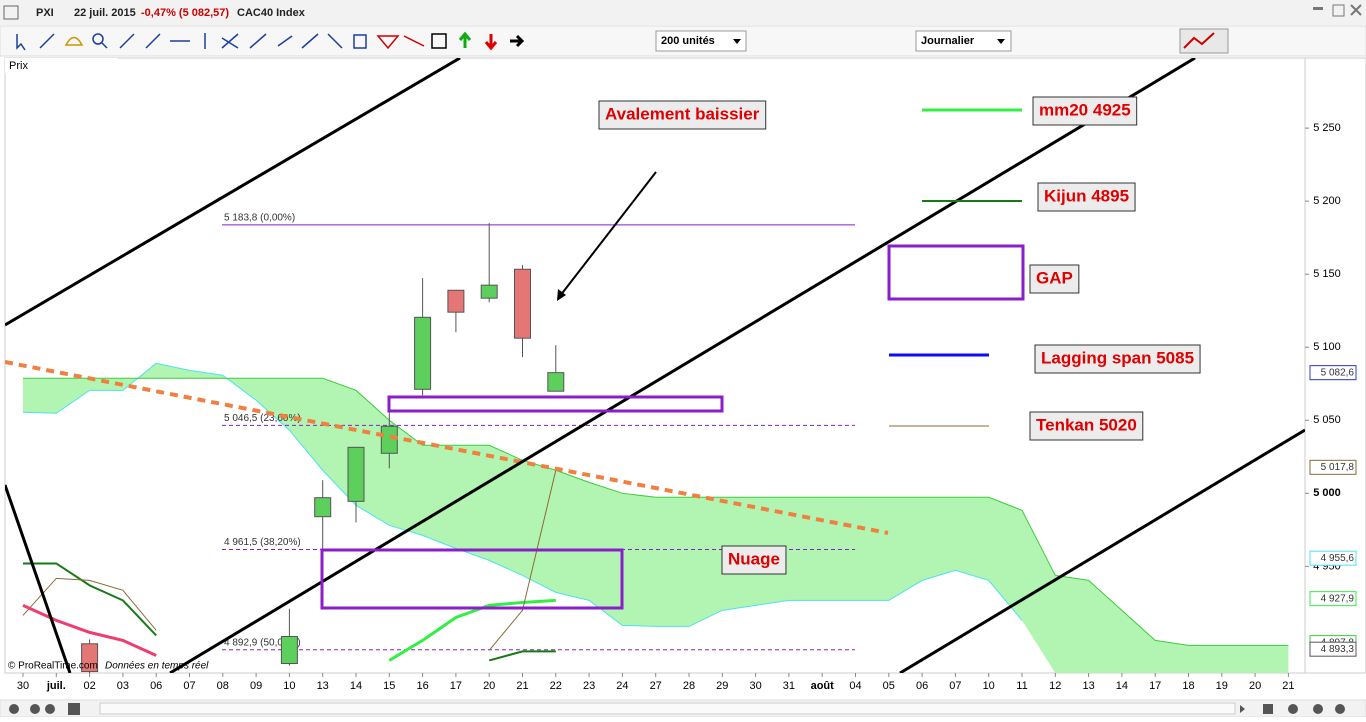 Image resolution: width=1366 pixels, height=722 pixels. I want to click on x-tick-label: 15, so click(389, 686).